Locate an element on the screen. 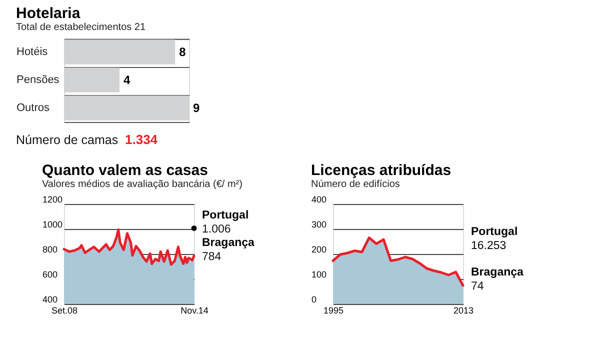 The image size is (610, 352). series-label: Portugal is located at coordinates (225, 215).